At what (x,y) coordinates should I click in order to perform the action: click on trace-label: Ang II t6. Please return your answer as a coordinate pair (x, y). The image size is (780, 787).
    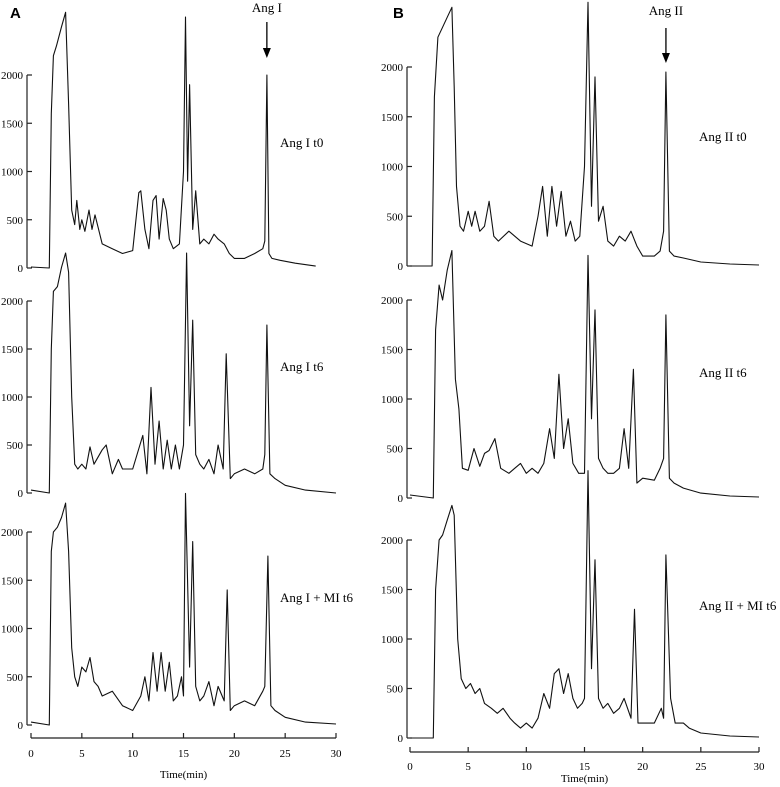
    Looking at the image, I should click on (723, 372).